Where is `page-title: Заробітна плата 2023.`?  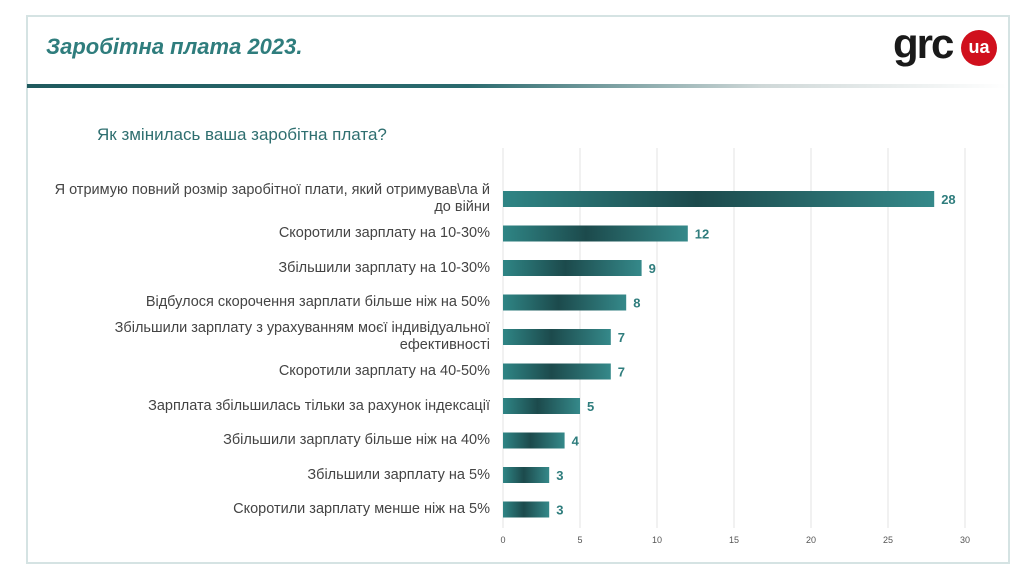 page-title: Заробітна плата 2023. is located at coordinates (174, 46).